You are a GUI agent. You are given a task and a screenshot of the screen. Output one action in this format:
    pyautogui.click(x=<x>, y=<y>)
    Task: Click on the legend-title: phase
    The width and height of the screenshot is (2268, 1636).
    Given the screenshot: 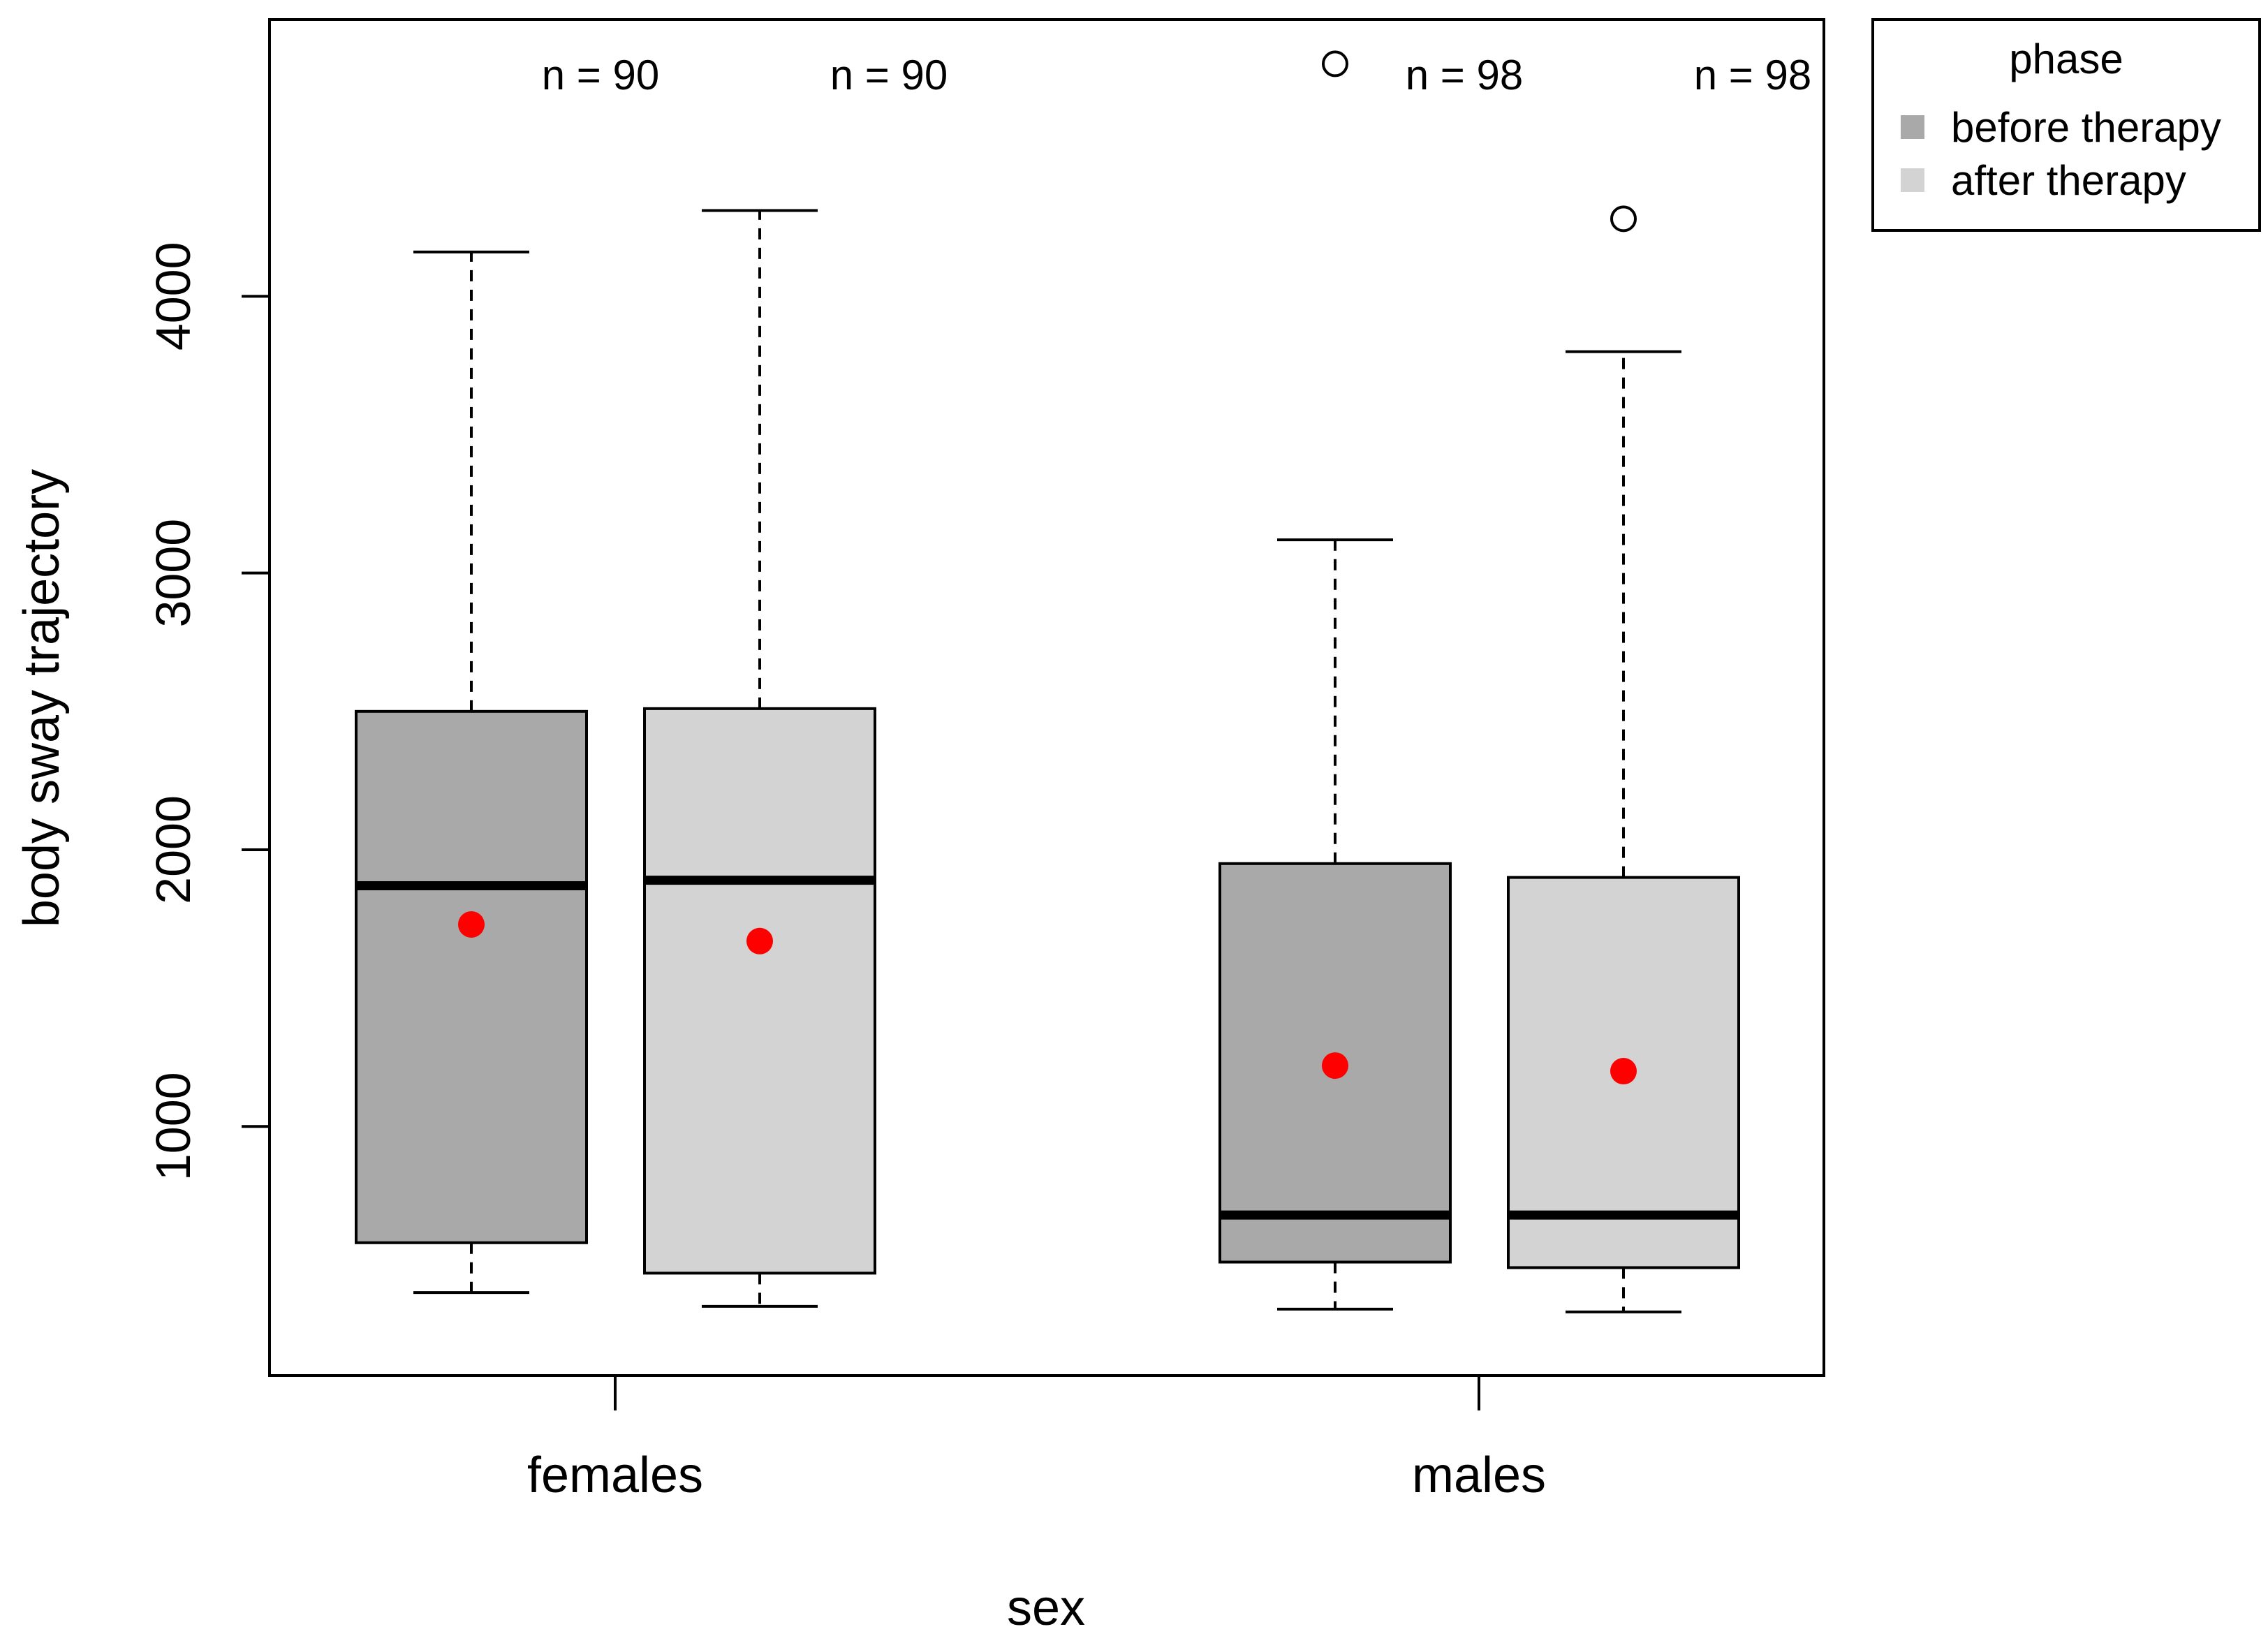 What is the action you would take?
    pyautogui.click(x=2066, y=59)
    